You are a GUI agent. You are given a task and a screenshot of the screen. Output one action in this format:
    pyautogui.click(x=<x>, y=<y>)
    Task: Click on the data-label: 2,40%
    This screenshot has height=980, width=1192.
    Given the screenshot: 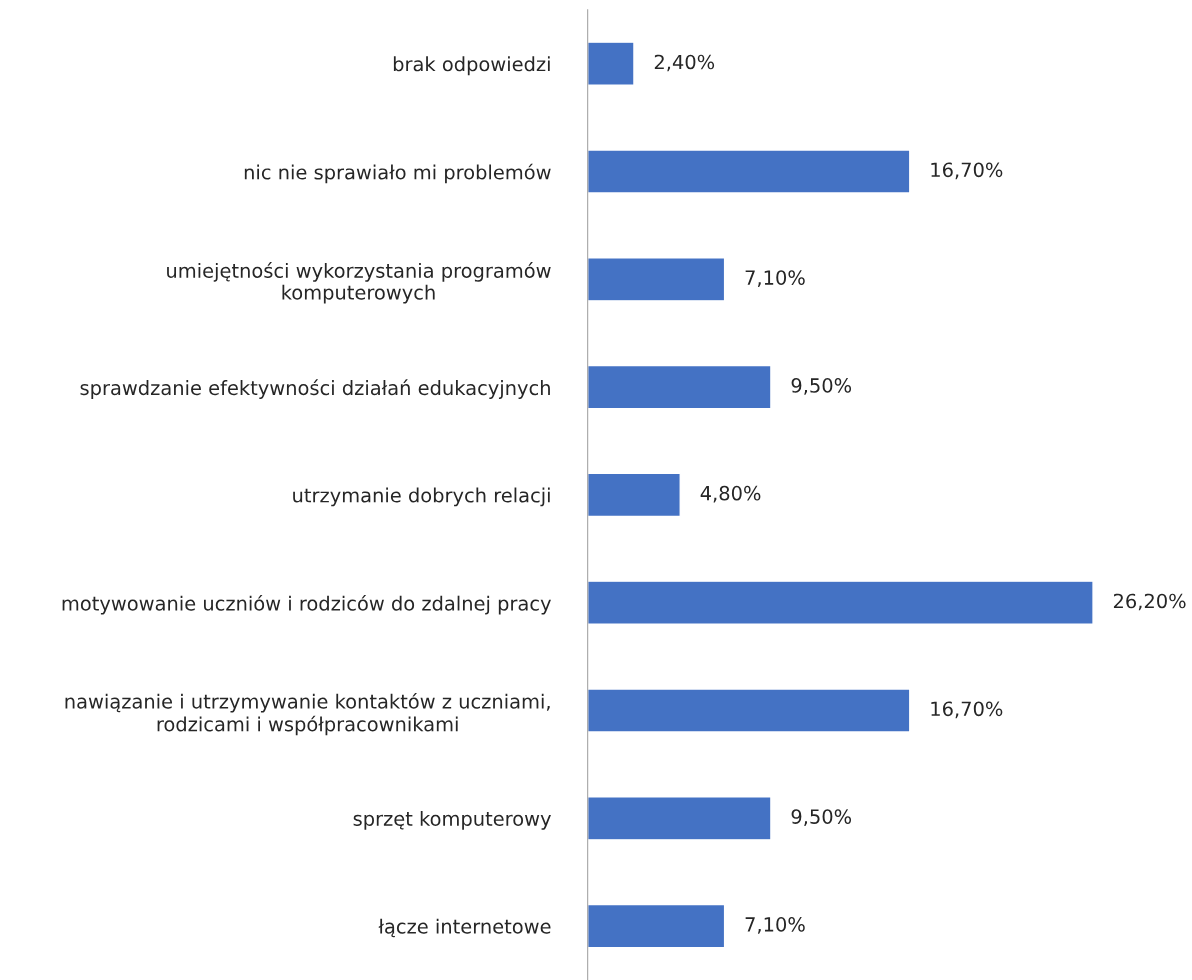 What is the action you would take?
    pyautogui.click(x=684, y=63)
    